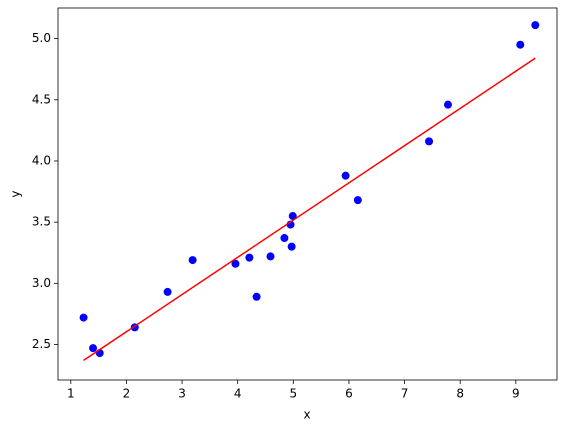 Image resolution: width=567 pixels, height=436 pixels. What do you see at coordinates (41, 160) in the screenshot?
I see `y-tick-label: 4.0` at bounding box center [41, 160].